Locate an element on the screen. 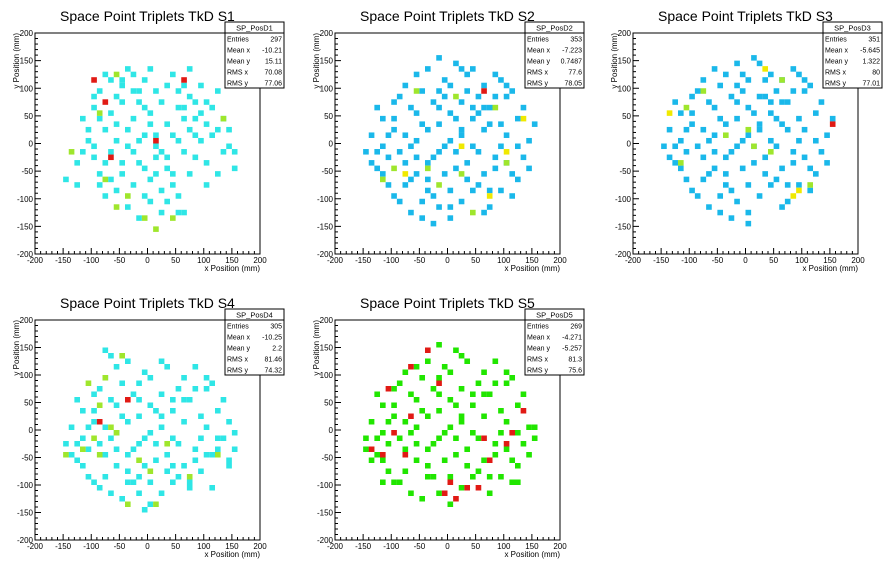 This screenshot has height=574, width=896. x-tick-label: -50 is located at coordinates (420, 260).